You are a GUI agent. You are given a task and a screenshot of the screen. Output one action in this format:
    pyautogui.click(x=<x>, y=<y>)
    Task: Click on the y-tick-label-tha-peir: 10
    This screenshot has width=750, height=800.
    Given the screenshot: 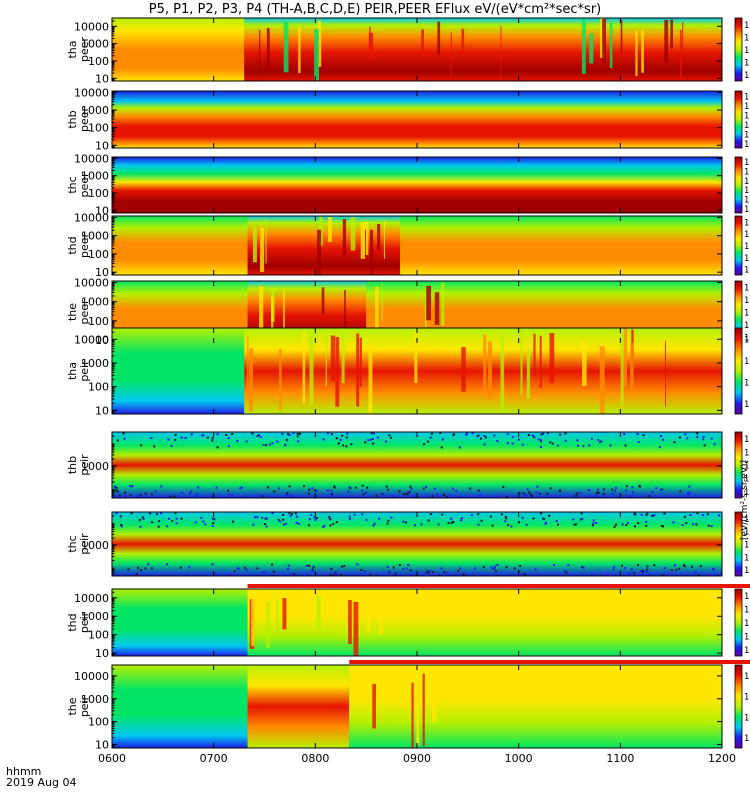 What is the action you would take?
    pyautogui.click(x=102, y=410)
    